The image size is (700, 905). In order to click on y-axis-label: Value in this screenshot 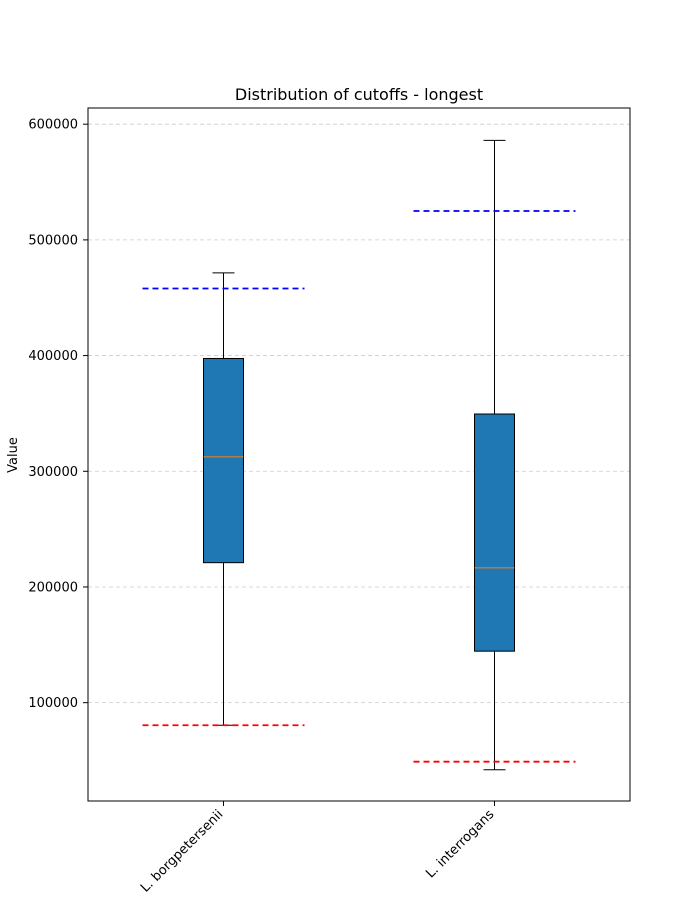, I will do `click(13, 455)`.